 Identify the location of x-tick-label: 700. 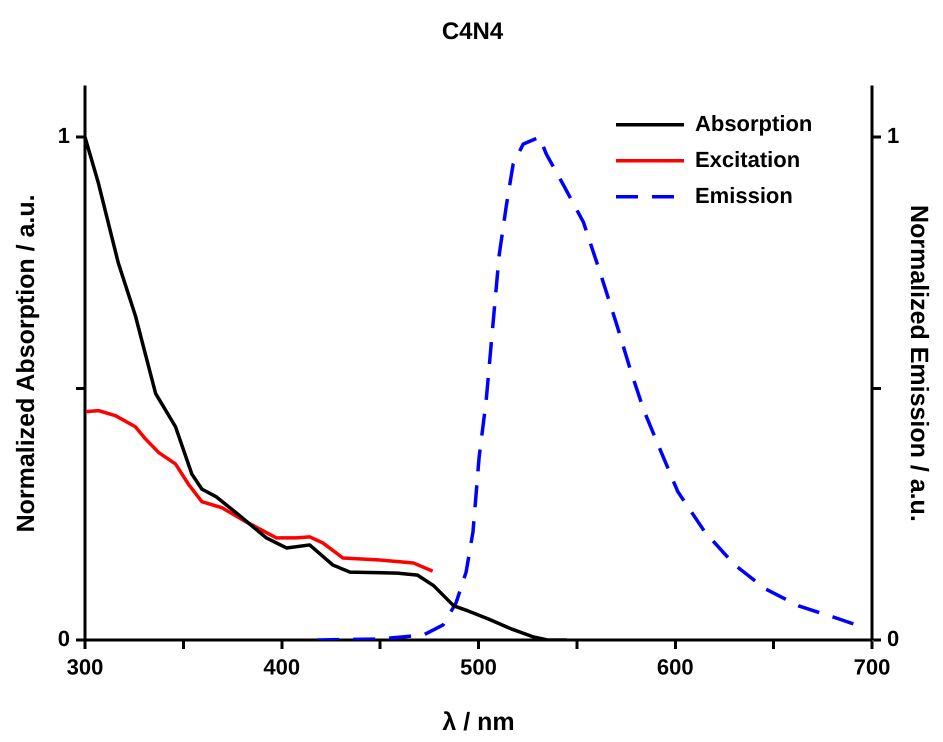
(872, 667).